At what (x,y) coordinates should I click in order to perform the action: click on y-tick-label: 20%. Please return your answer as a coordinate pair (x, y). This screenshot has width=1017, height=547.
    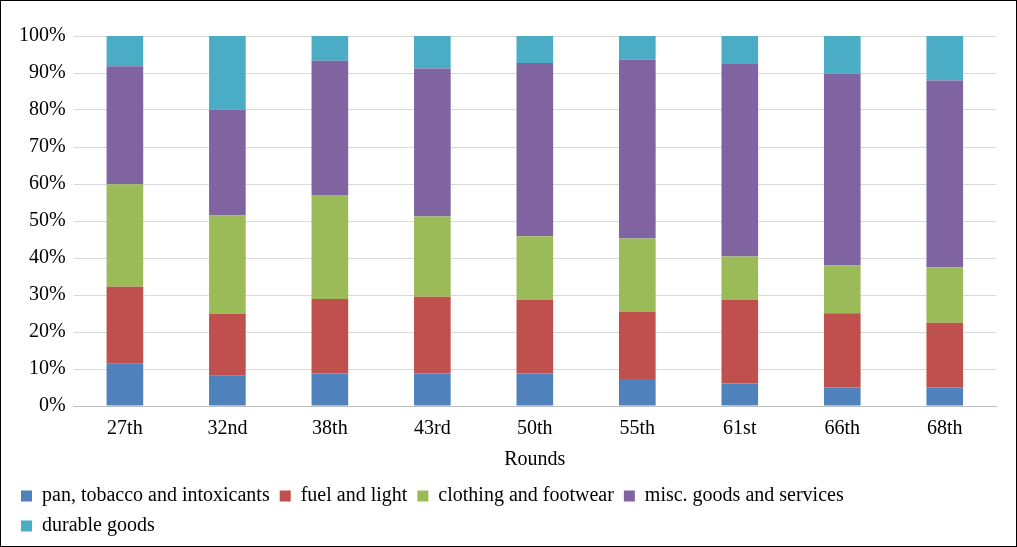
    Looking at the image, I should click on (47, 330).